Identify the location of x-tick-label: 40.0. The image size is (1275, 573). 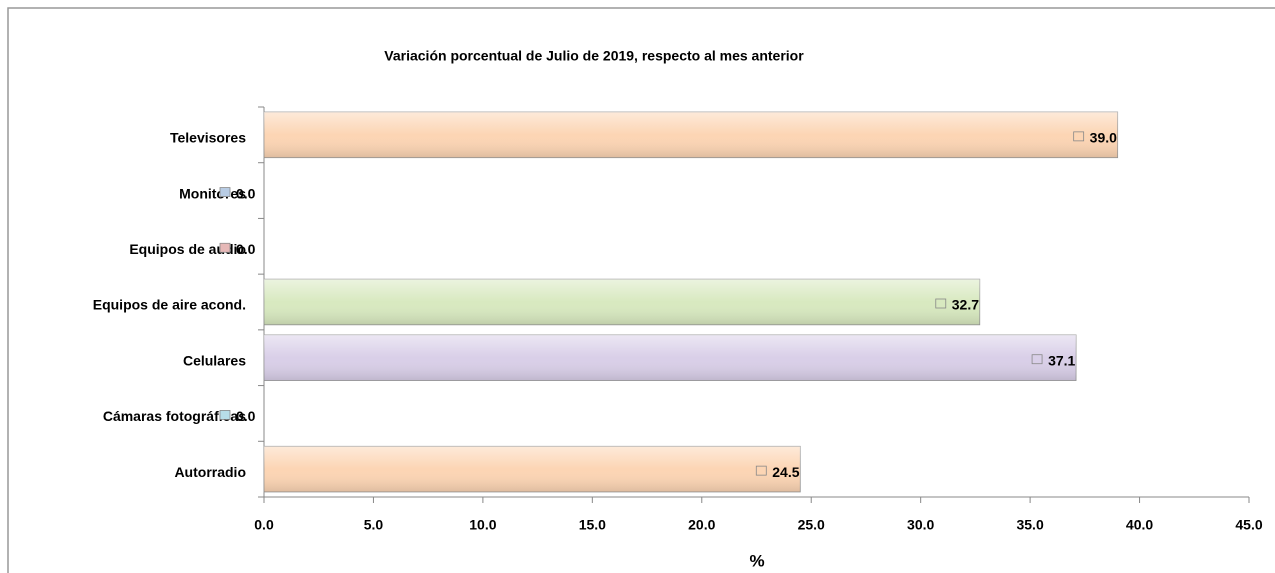
(1139, 525).